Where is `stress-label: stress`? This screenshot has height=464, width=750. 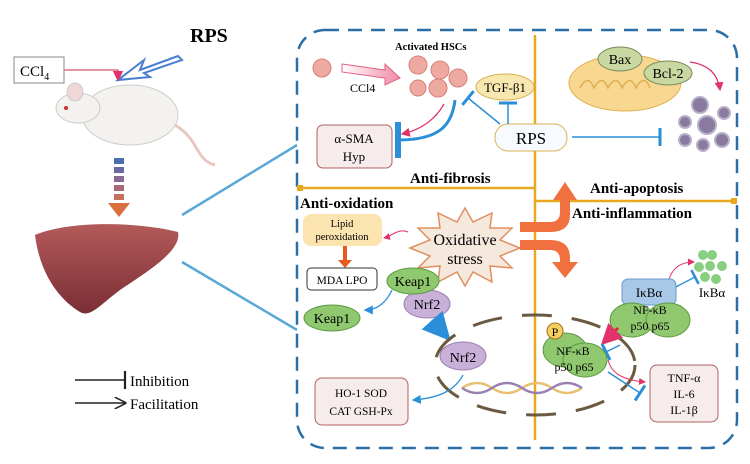
stress-label: stress is located at coordinates (465, 259).